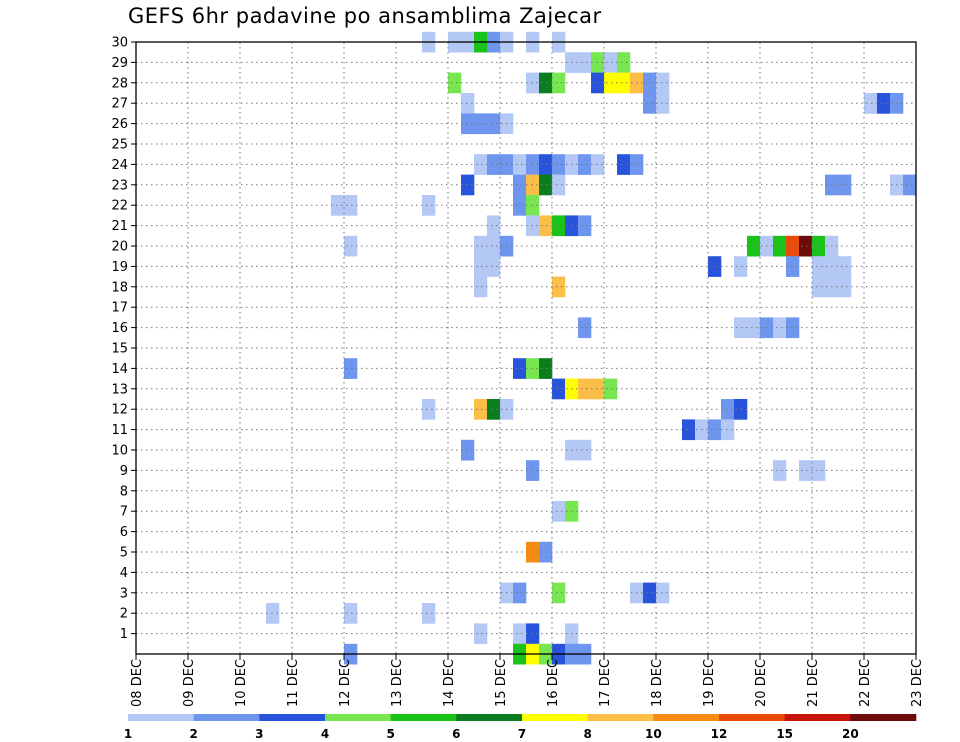 The width and height of the screenshot is (960, 742). What do you see at coordinates (241, 683) in the screenshot?
I see `x-tick-label: 10 DEC` at bounding box center [241, 683].